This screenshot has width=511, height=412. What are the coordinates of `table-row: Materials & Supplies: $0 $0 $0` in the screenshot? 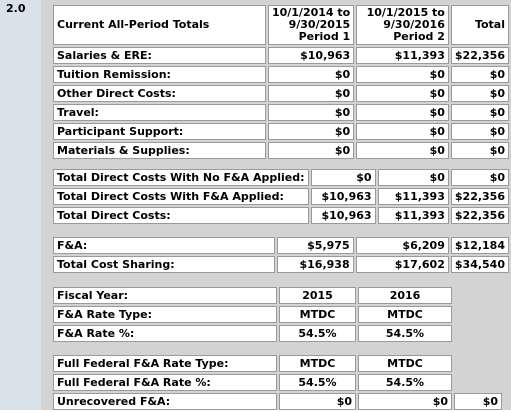 It's located at (281, 150).